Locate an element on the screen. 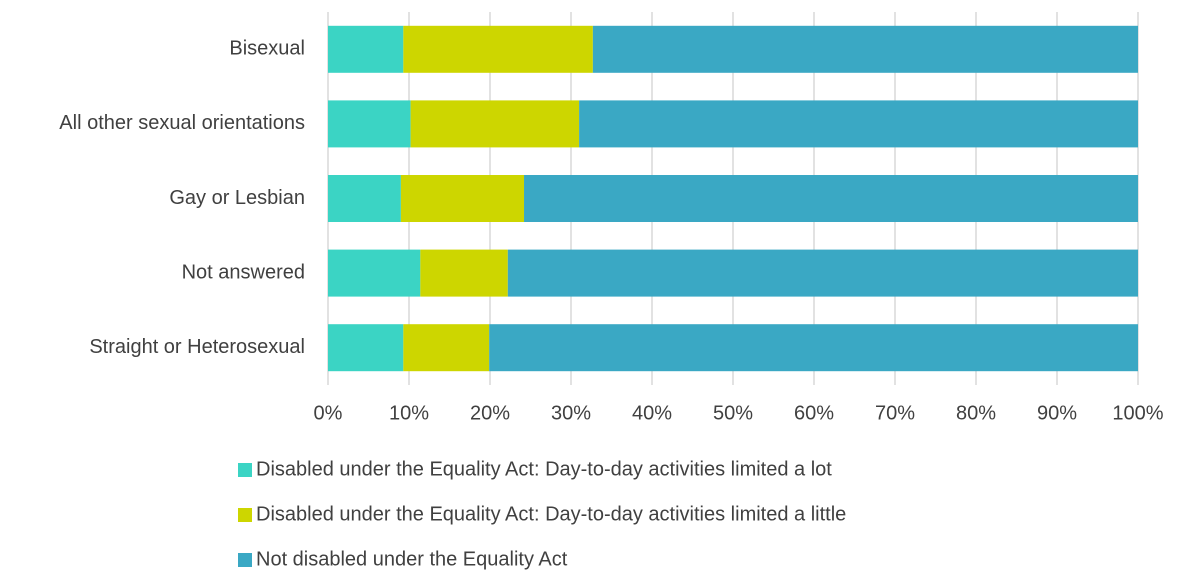 This screenshot has height=579, width=1178. x-tick-label: 70% is located at coordinates (895, 413).